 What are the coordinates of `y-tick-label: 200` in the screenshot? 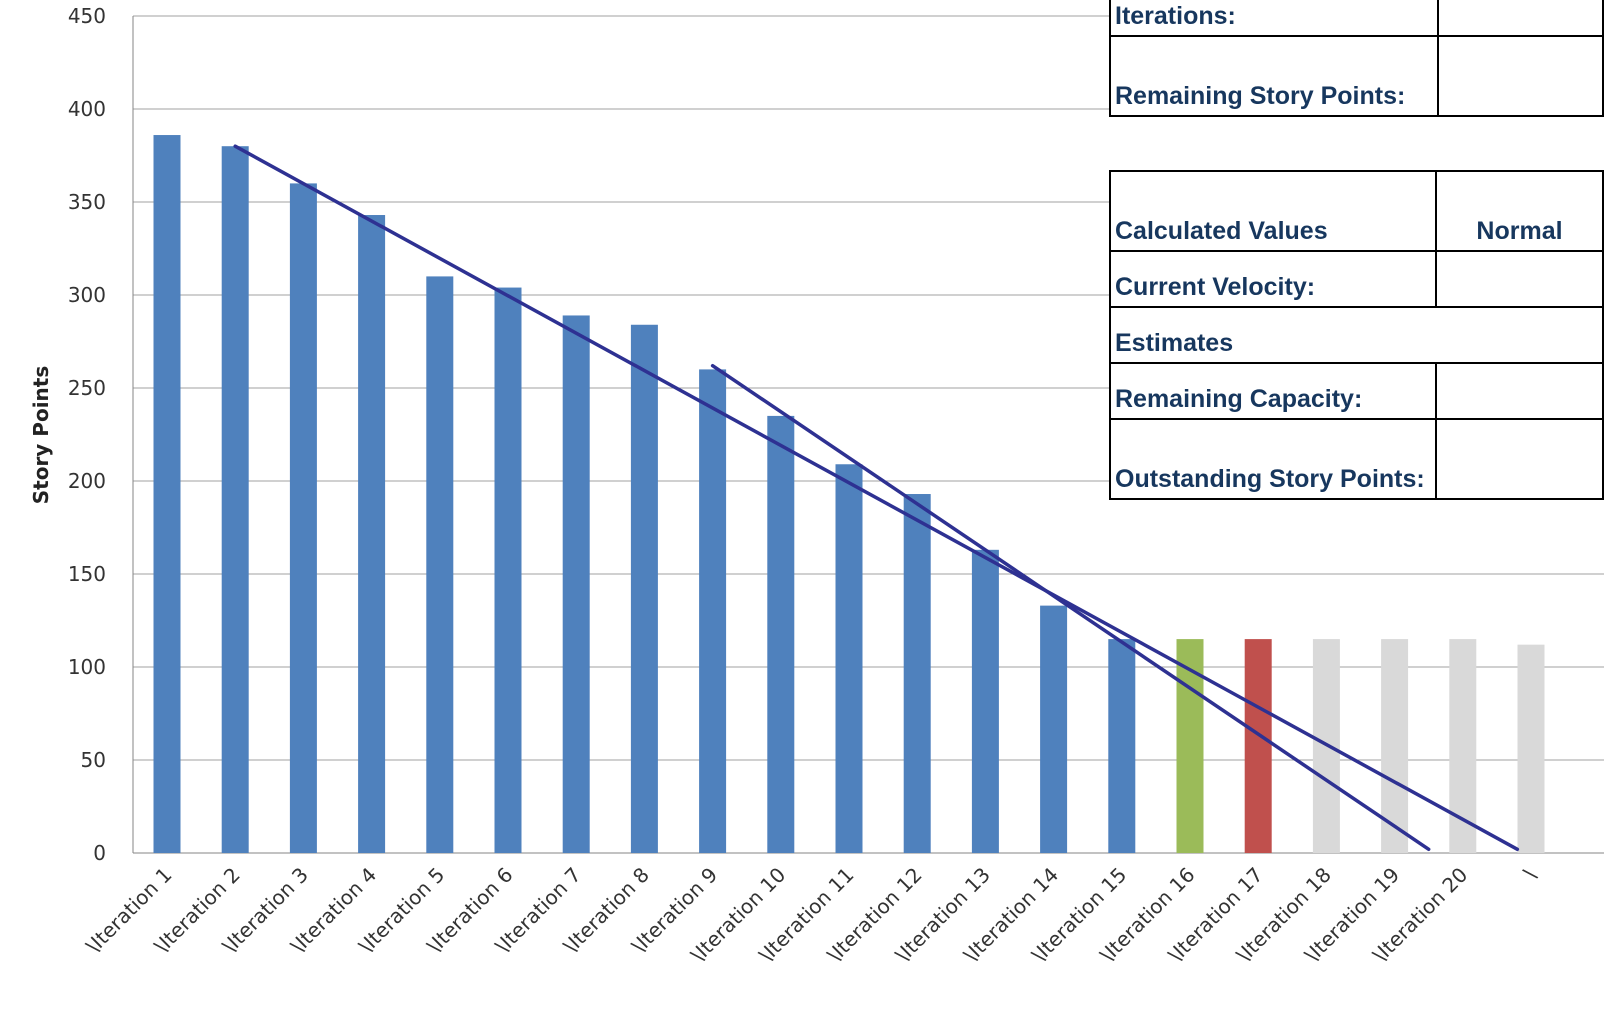 It's located at (87, 481).